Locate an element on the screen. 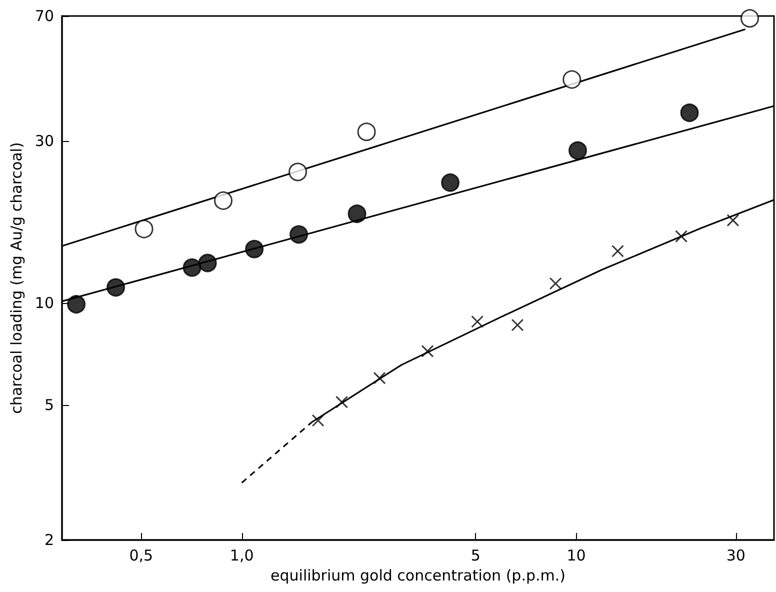 The height and width of the screenshot is (592, 776). x-axis-title: equilibrium gold concentration (p.p.m.) is located at coordinates (418, 575).